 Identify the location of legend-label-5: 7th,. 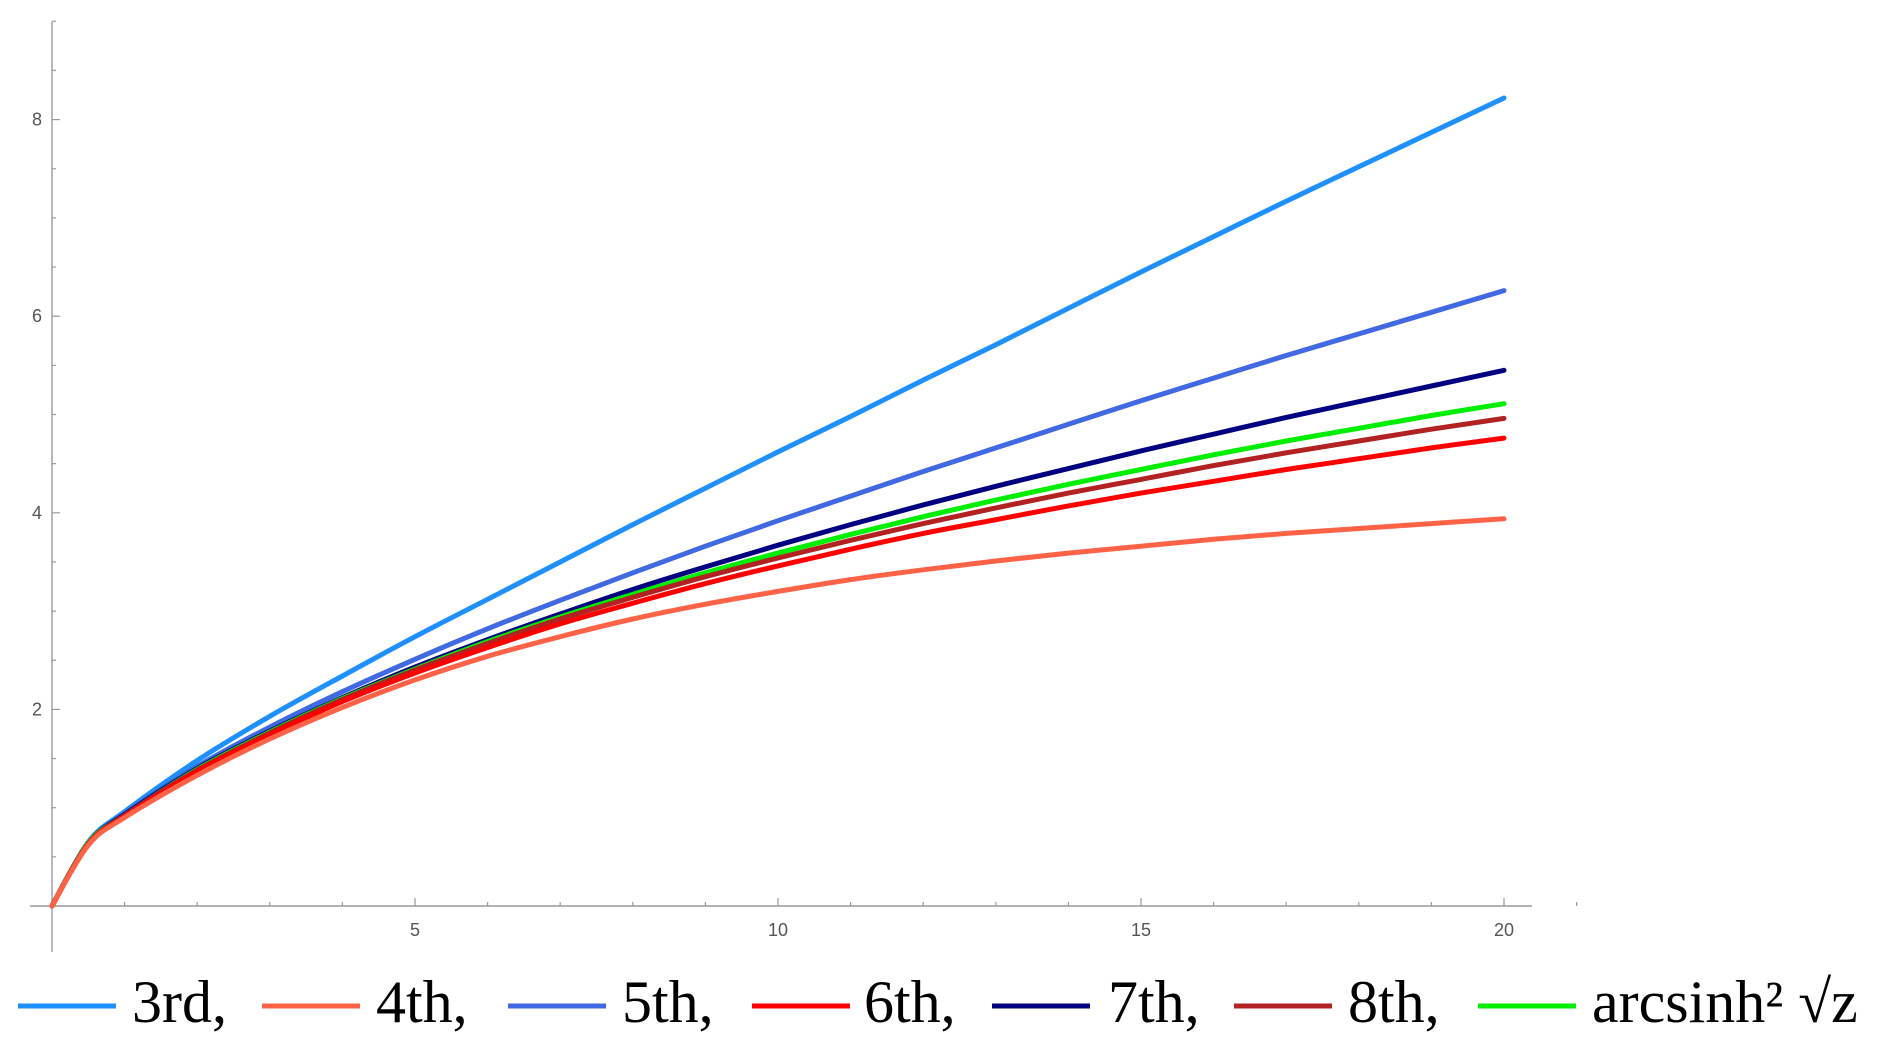
(1154, 1002).